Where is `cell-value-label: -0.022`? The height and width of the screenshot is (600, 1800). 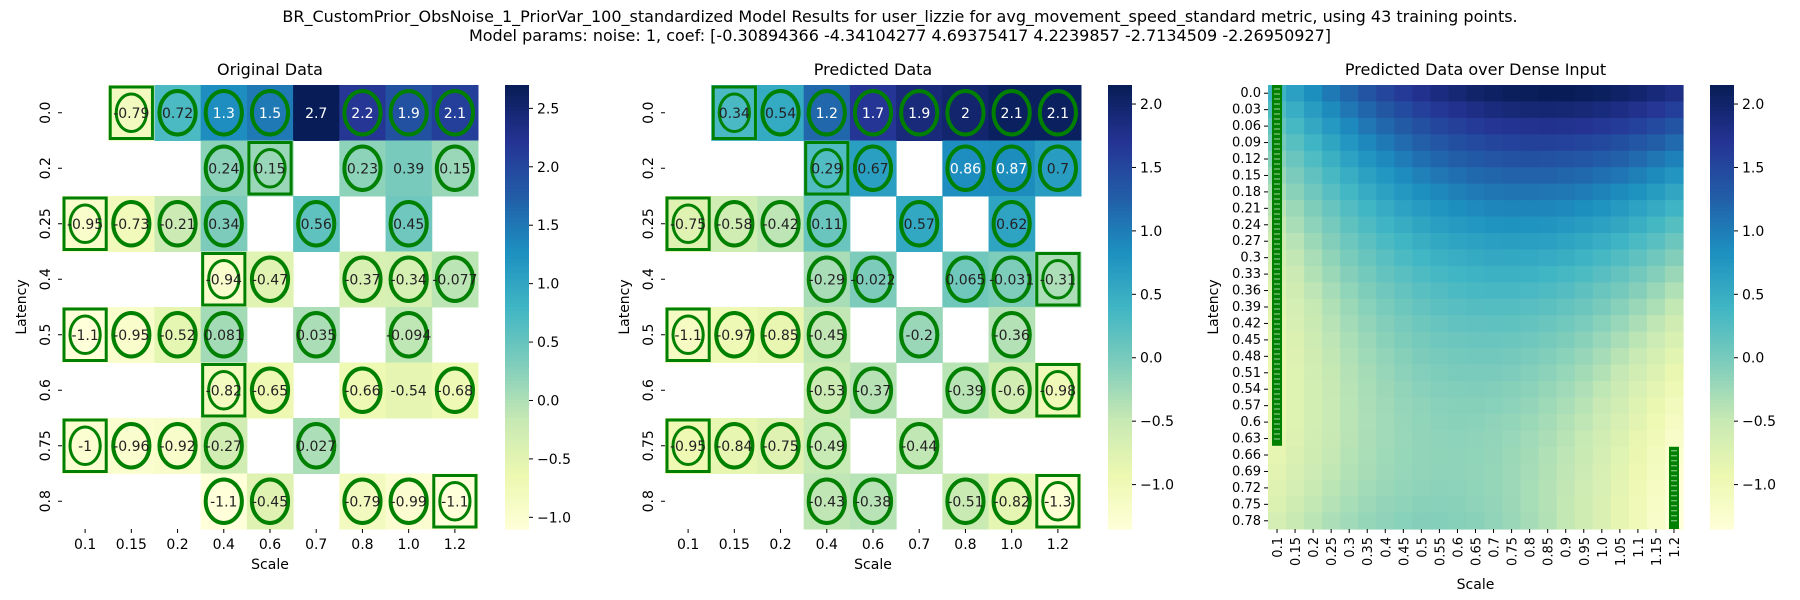
cell-value-label: -0.022 is located at coordinates (872, 280).